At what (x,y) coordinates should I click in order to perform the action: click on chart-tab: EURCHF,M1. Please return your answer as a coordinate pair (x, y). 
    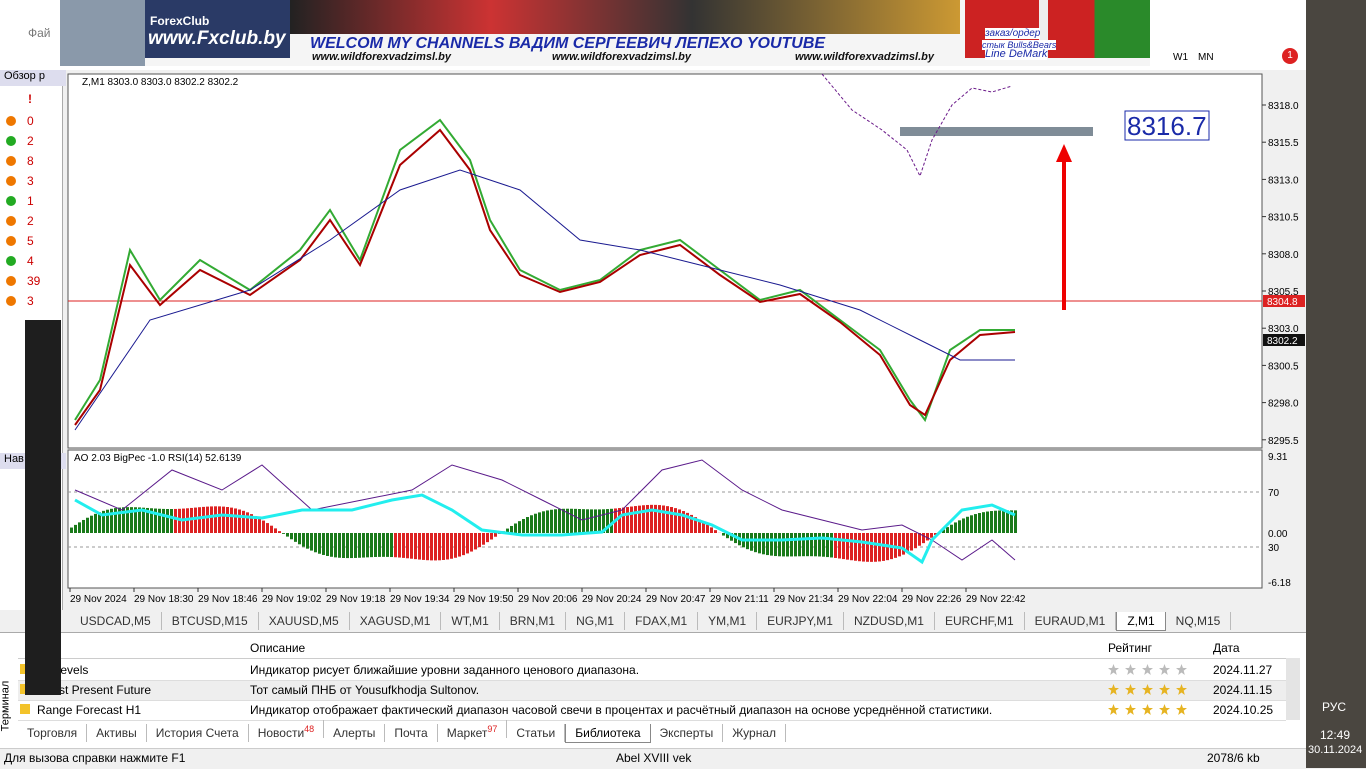
    Looking at the image, I should click on (980, 621).